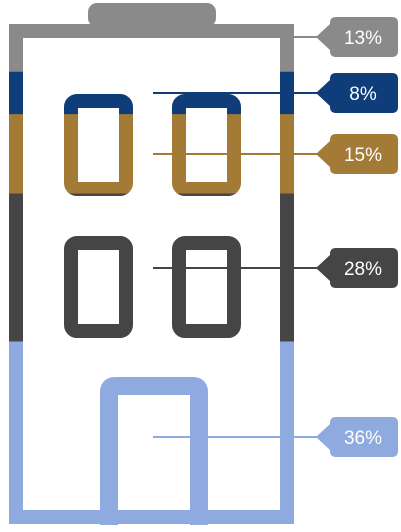 This screenshot has width=401, height=532. I want to click on segment-callout-2: 8%, so click(275, 93).